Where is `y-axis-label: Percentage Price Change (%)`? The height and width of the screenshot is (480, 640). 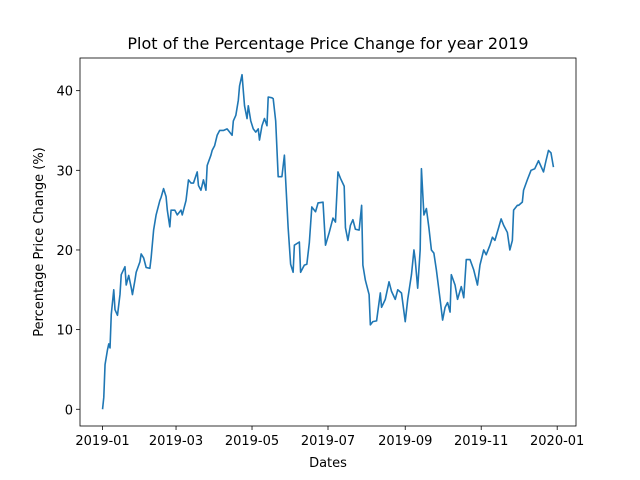 y-axis-label: Percentage Price Change (%) is located at coordinates (39, 242).